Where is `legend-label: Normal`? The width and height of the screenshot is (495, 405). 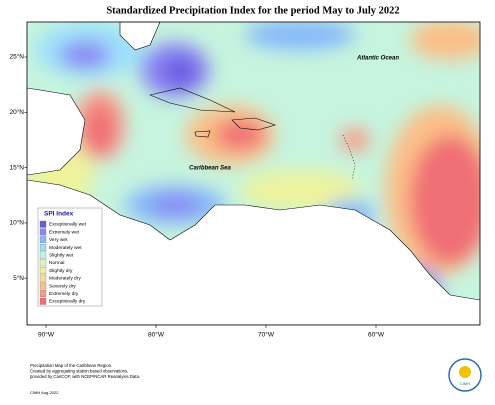 legend-label: Normal is located at coordinates (56, 263).